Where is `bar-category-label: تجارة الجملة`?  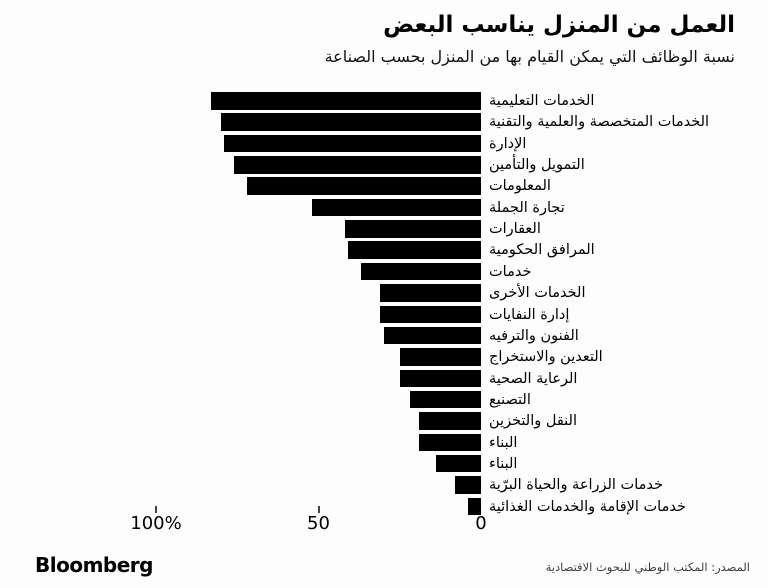 bar-category-label: تجارة الجملة is located at coordinates (527, 207).